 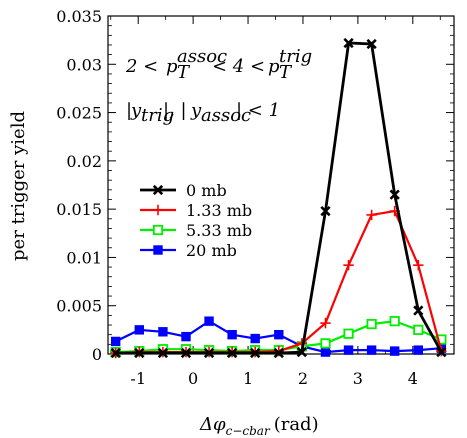 What do you see at coordinates (303, 378) in the screenshot?
I see `x-tick-label: 2` at bounding box center [303, 378].